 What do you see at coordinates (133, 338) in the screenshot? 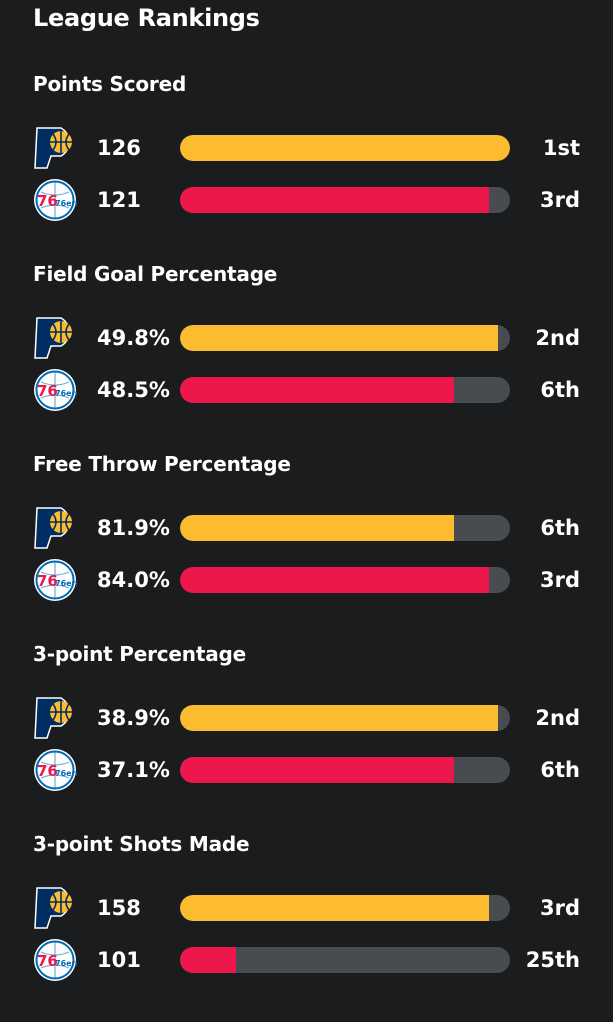
I see `stat-value: 49.8%` at bounding box center [133, 338].